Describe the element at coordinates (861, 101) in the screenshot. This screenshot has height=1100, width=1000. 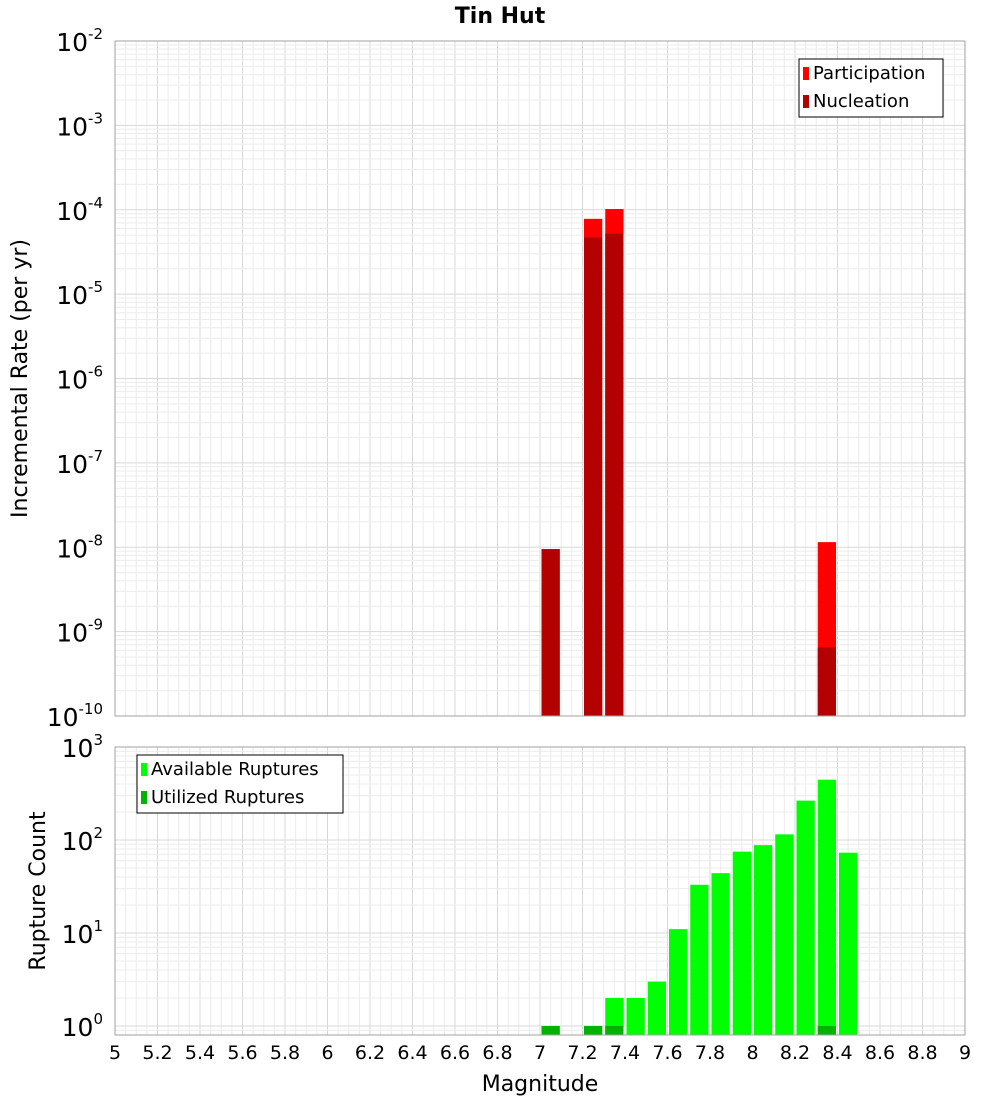
I see `legend-label: Nucleation` at that location.